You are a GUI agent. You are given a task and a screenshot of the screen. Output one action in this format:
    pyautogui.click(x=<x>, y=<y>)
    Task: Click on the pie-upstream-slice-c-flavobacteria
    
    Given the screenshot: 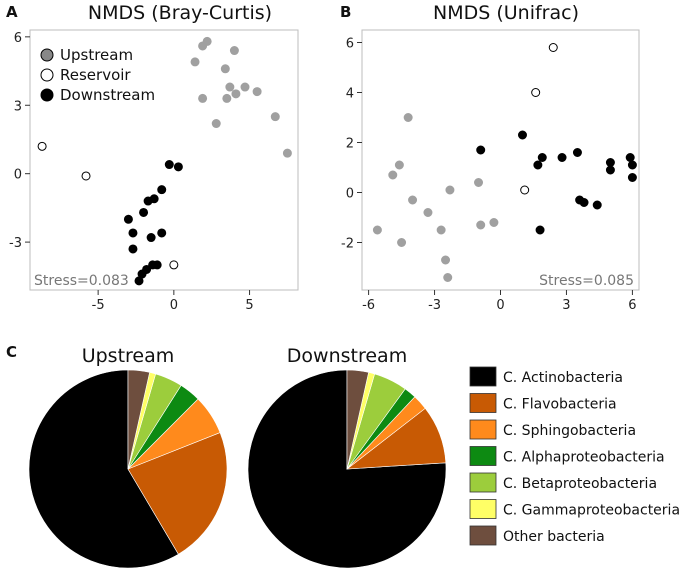 What is the action you would take?
    pyautogui.click(x=177, y=493)
    